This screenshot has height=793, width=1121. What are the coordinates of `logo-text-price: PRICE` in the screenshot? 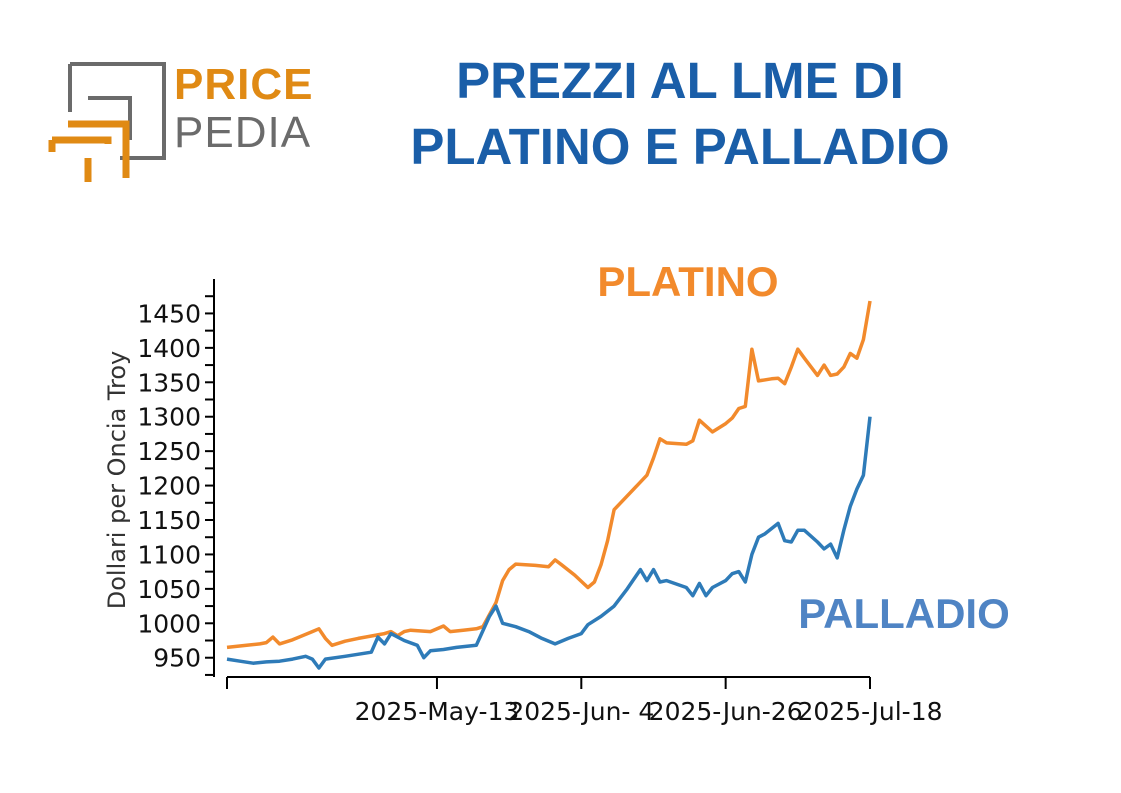 It's located at (244, 84).